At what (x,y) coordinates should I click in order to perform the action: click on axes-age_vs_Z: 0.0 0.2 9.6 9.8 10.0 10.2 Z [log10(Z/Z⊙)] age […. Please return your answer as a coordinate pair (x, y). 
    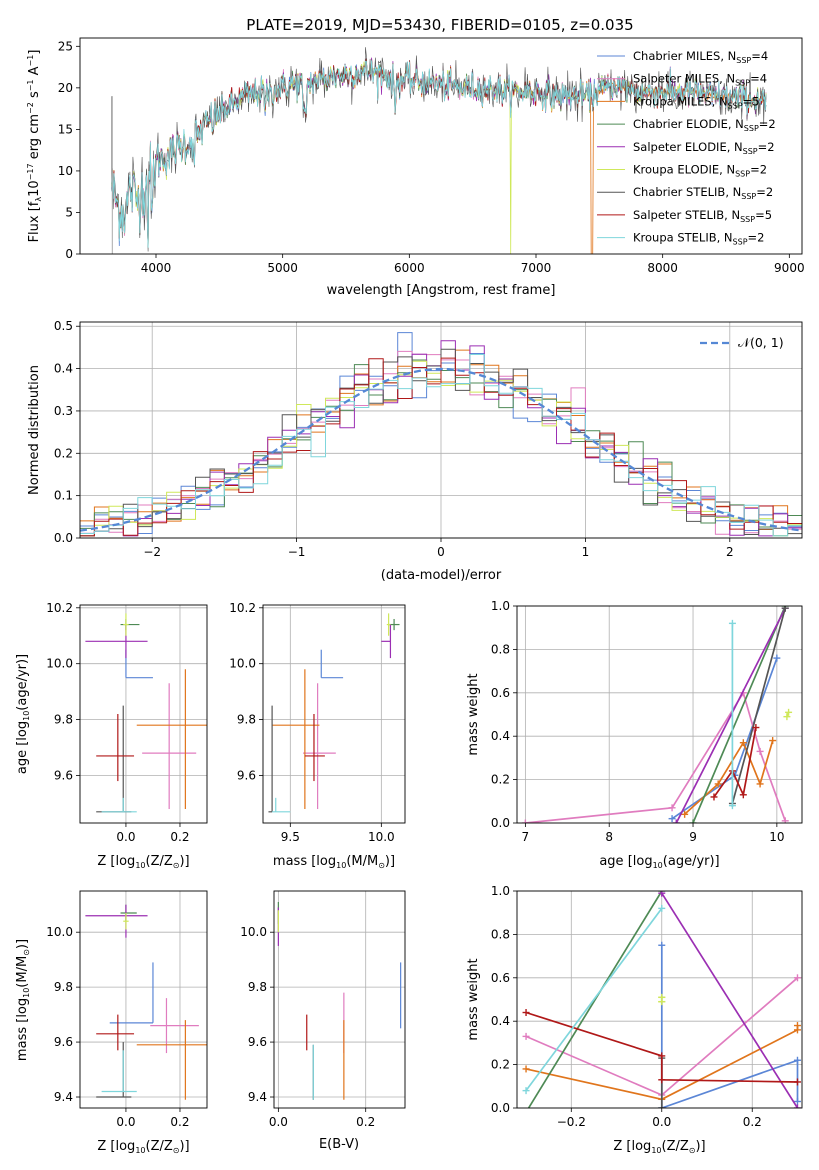
    Looking at the image, I should click on (111, 735).